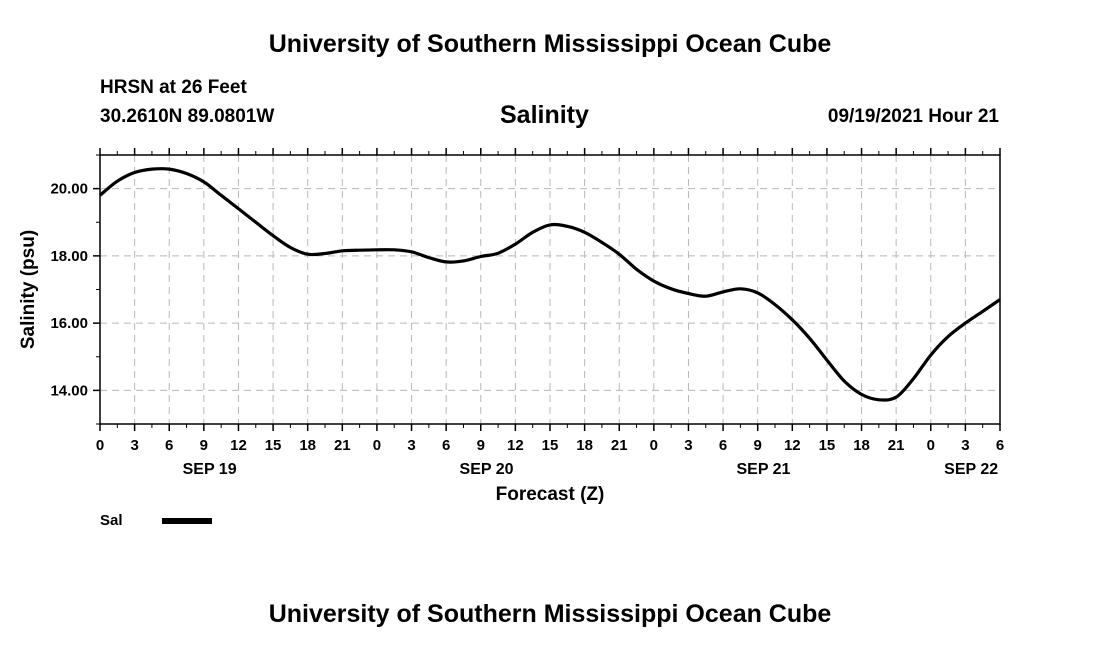  I want to click on chart-title: Salinity, so click(544, 115).